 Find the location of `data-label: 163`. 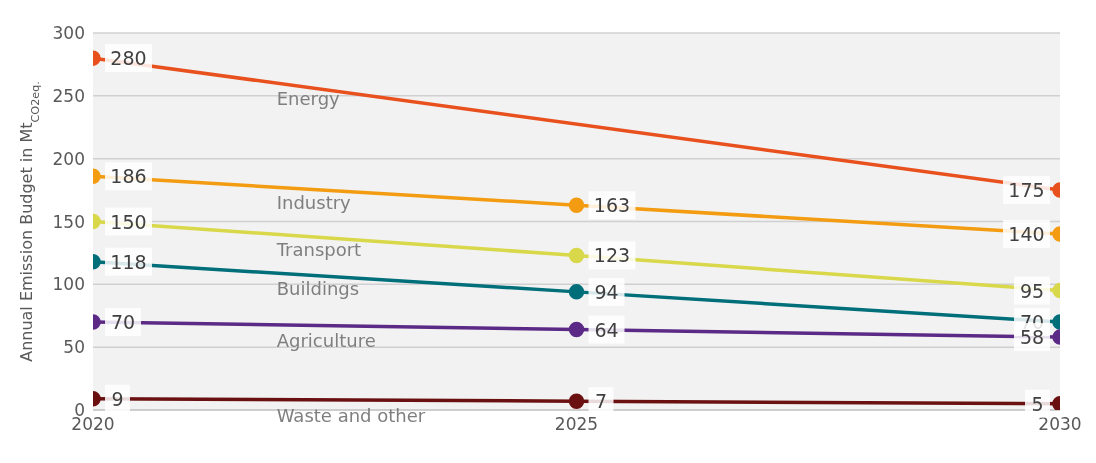

data-label: 163 is located at coordinates (612, 205).